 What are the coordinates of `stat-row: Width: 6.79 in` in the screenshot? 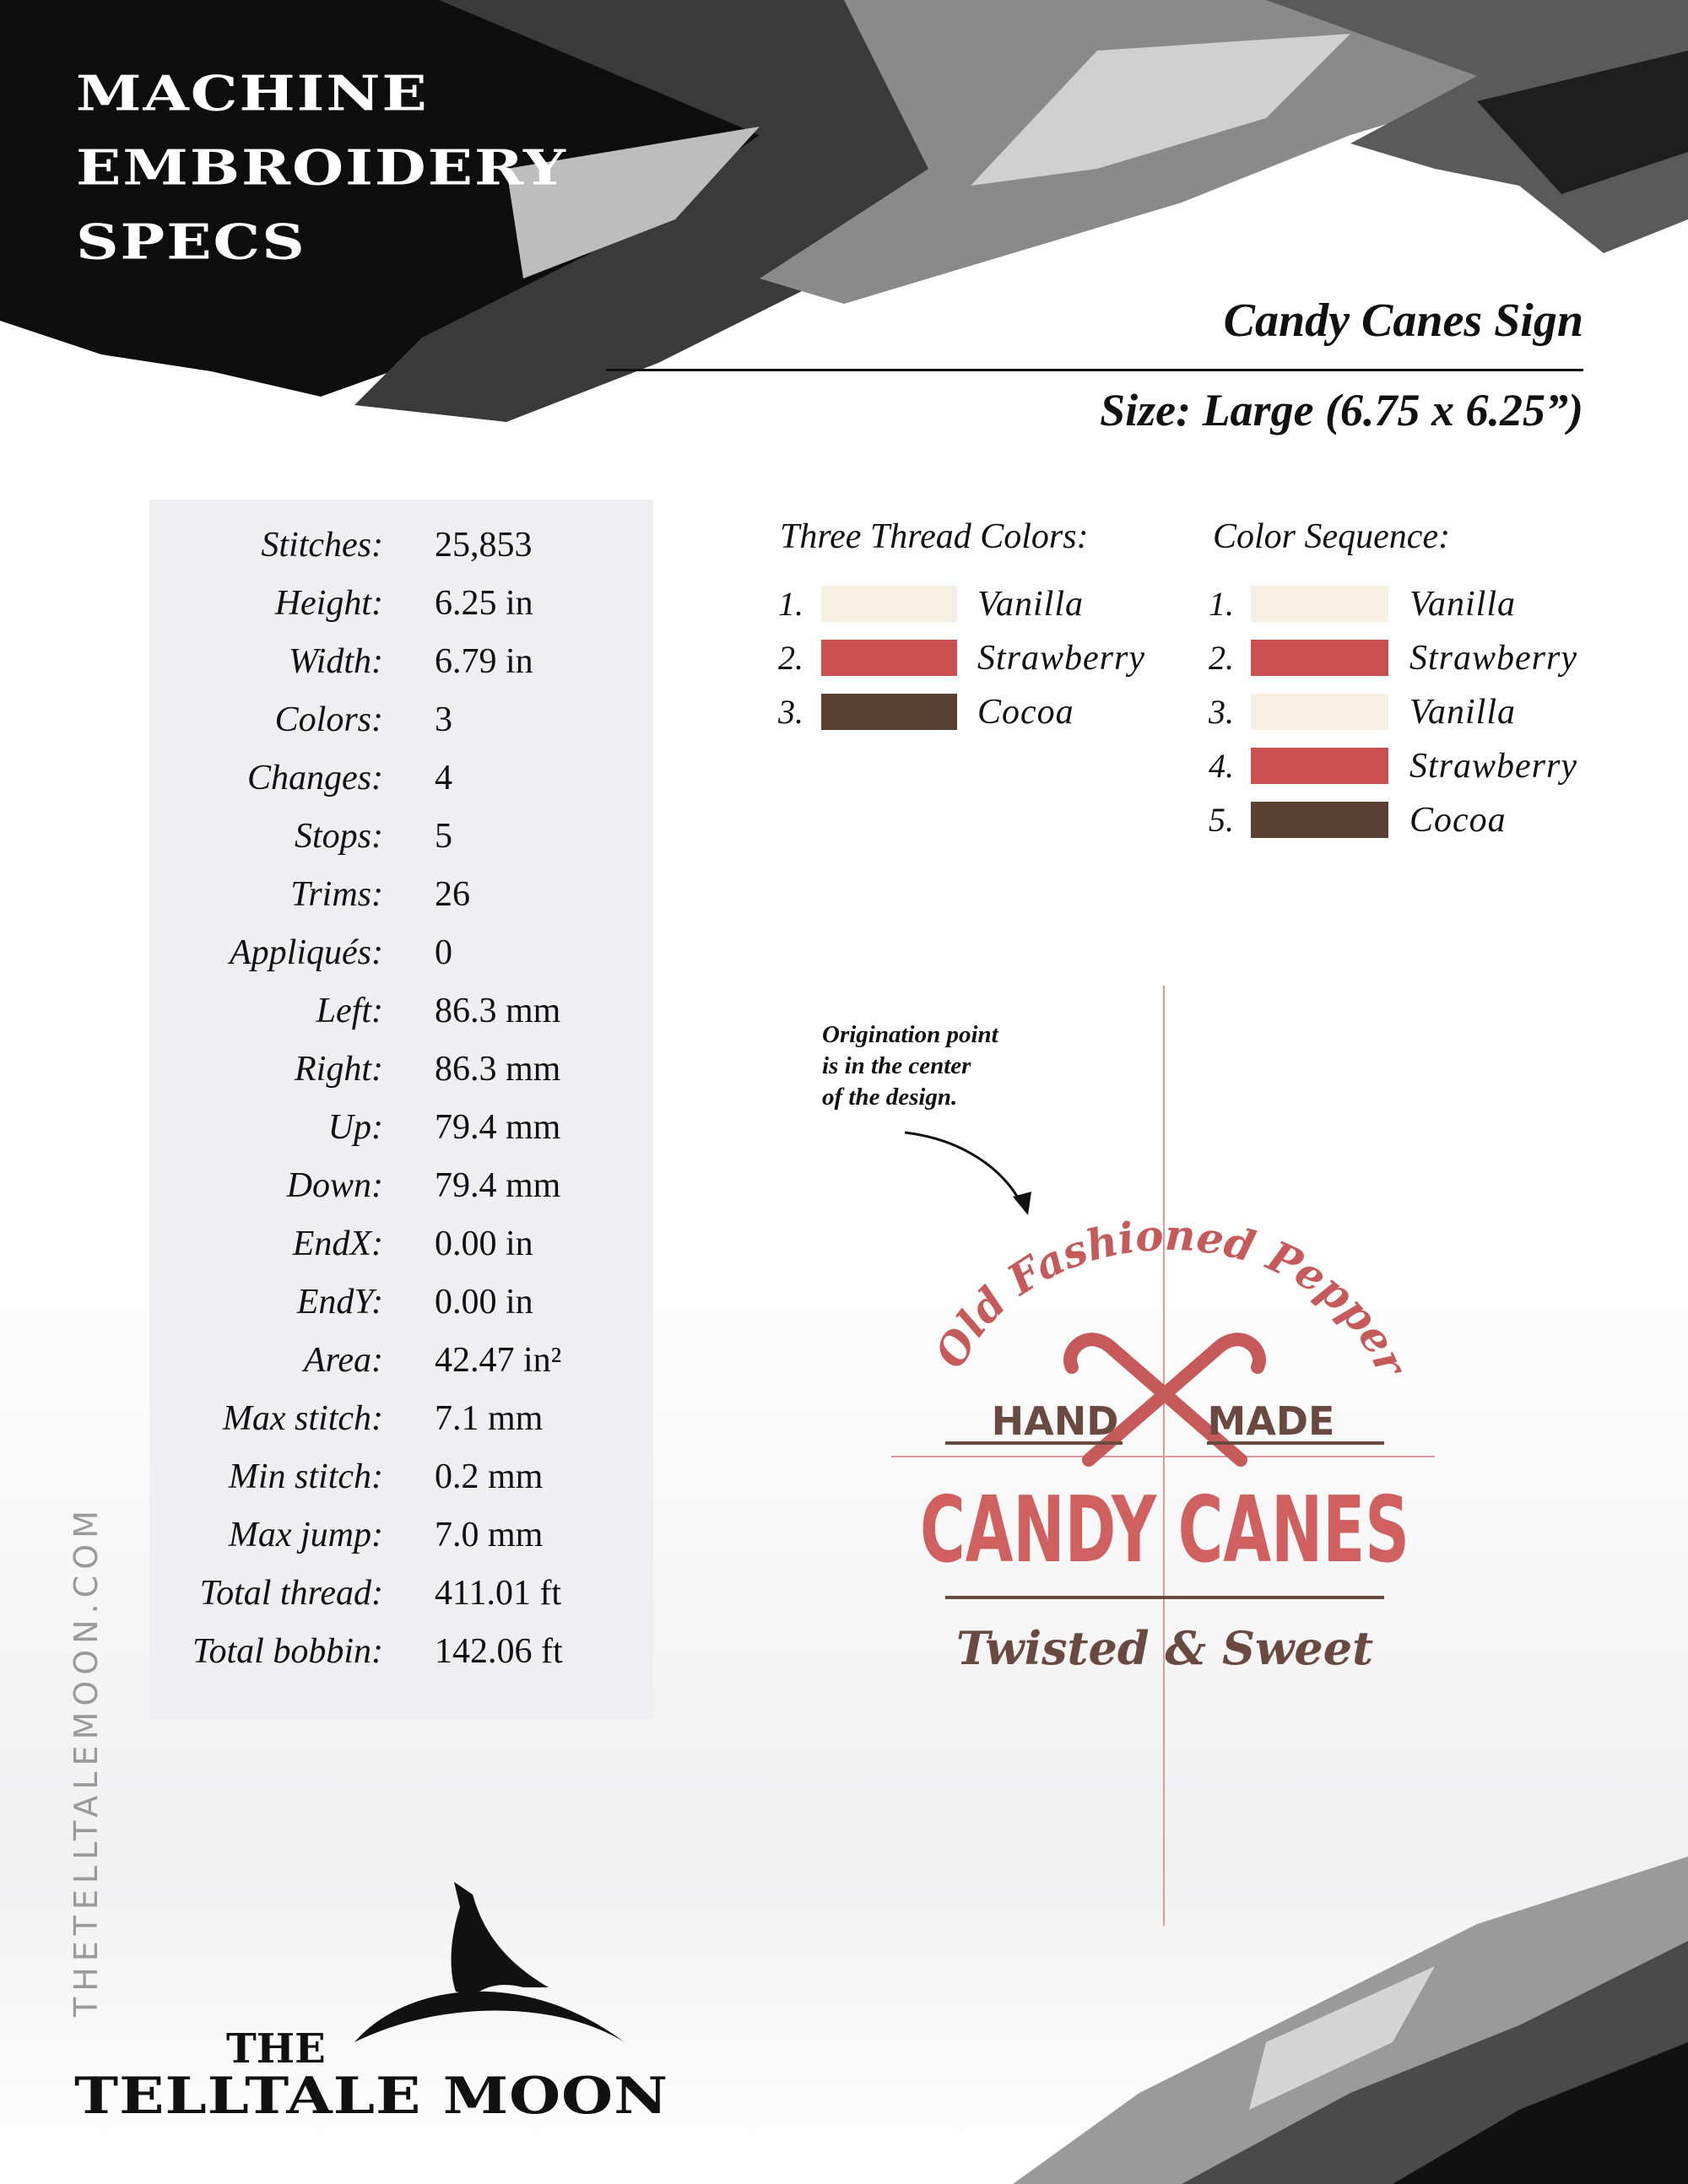 It's located at (401, 670).